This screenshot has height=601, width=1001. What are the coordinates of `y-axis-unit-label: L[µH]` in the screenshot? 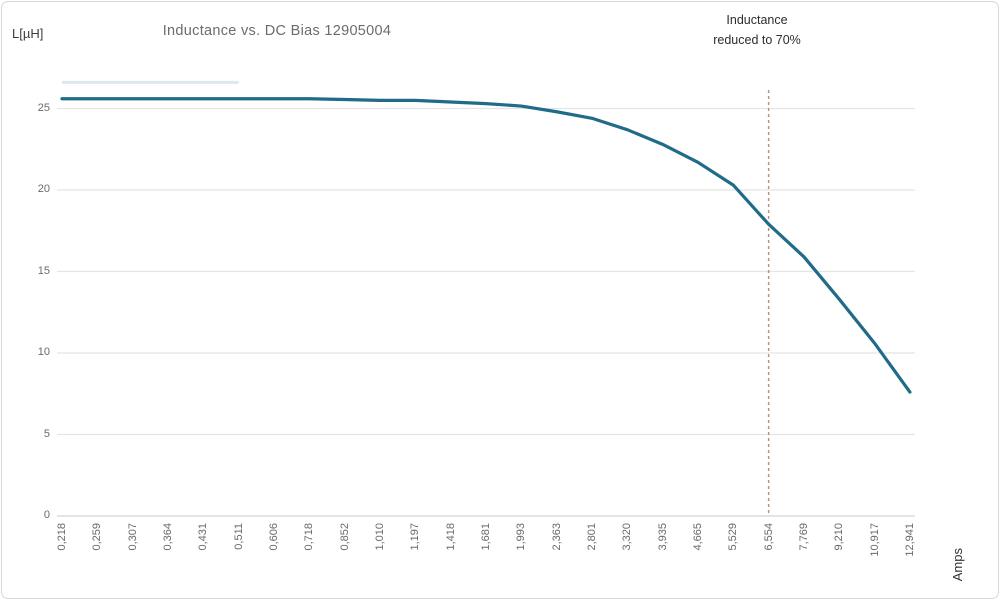 It's located at (28, 33).